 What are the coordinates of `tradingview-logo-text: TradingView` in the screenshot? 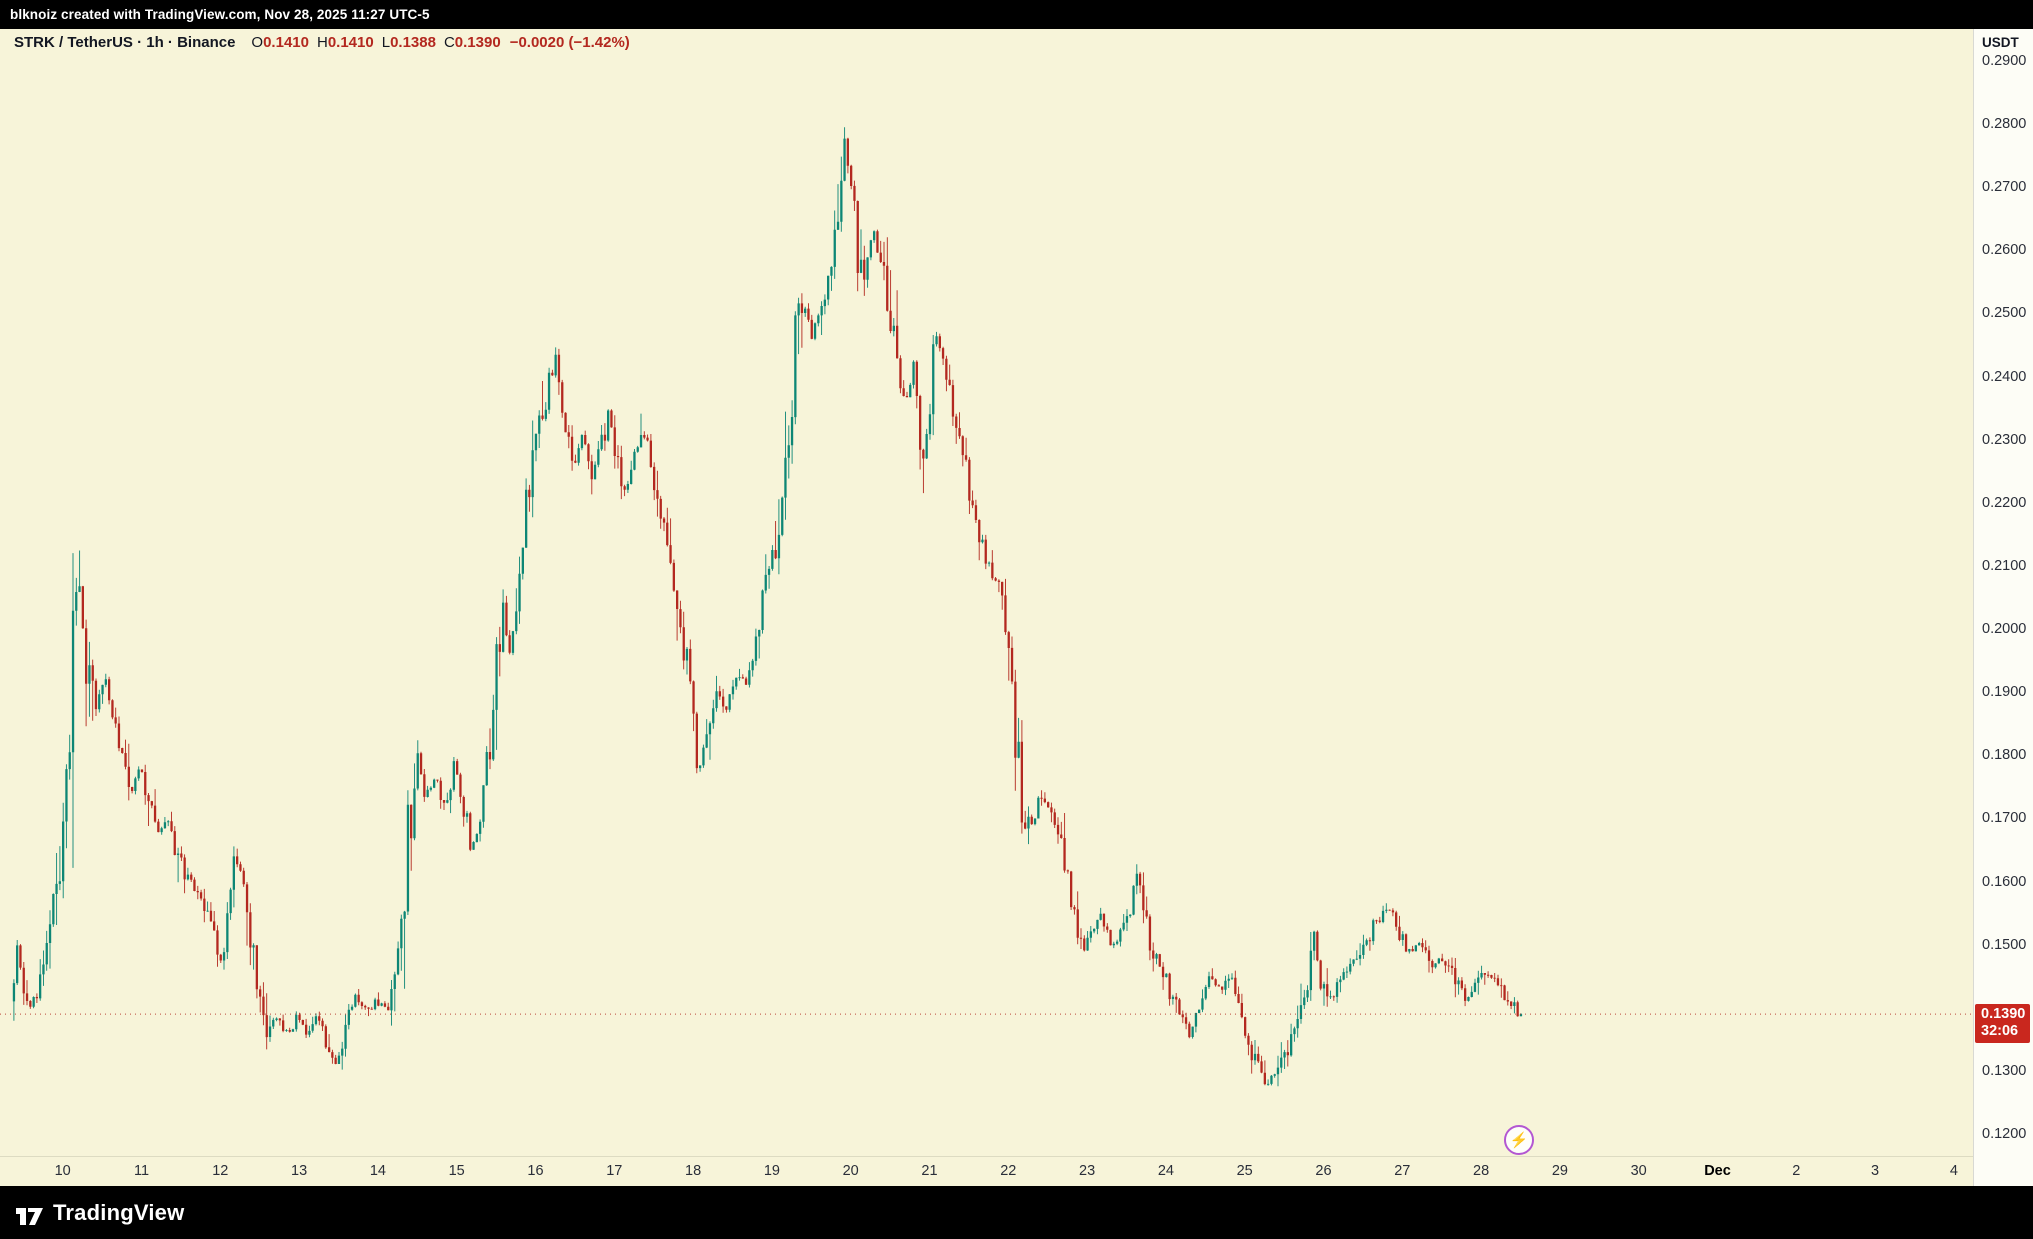 It's located at (119, 1212).